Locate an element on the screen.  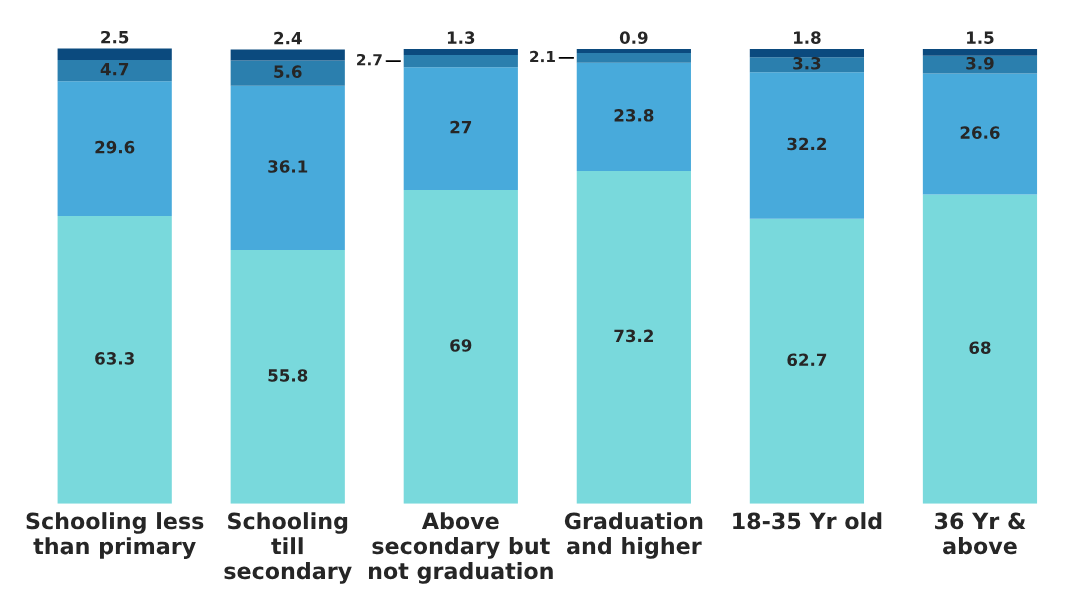
data-label: 3.9 is located at coordinates (980, 63).